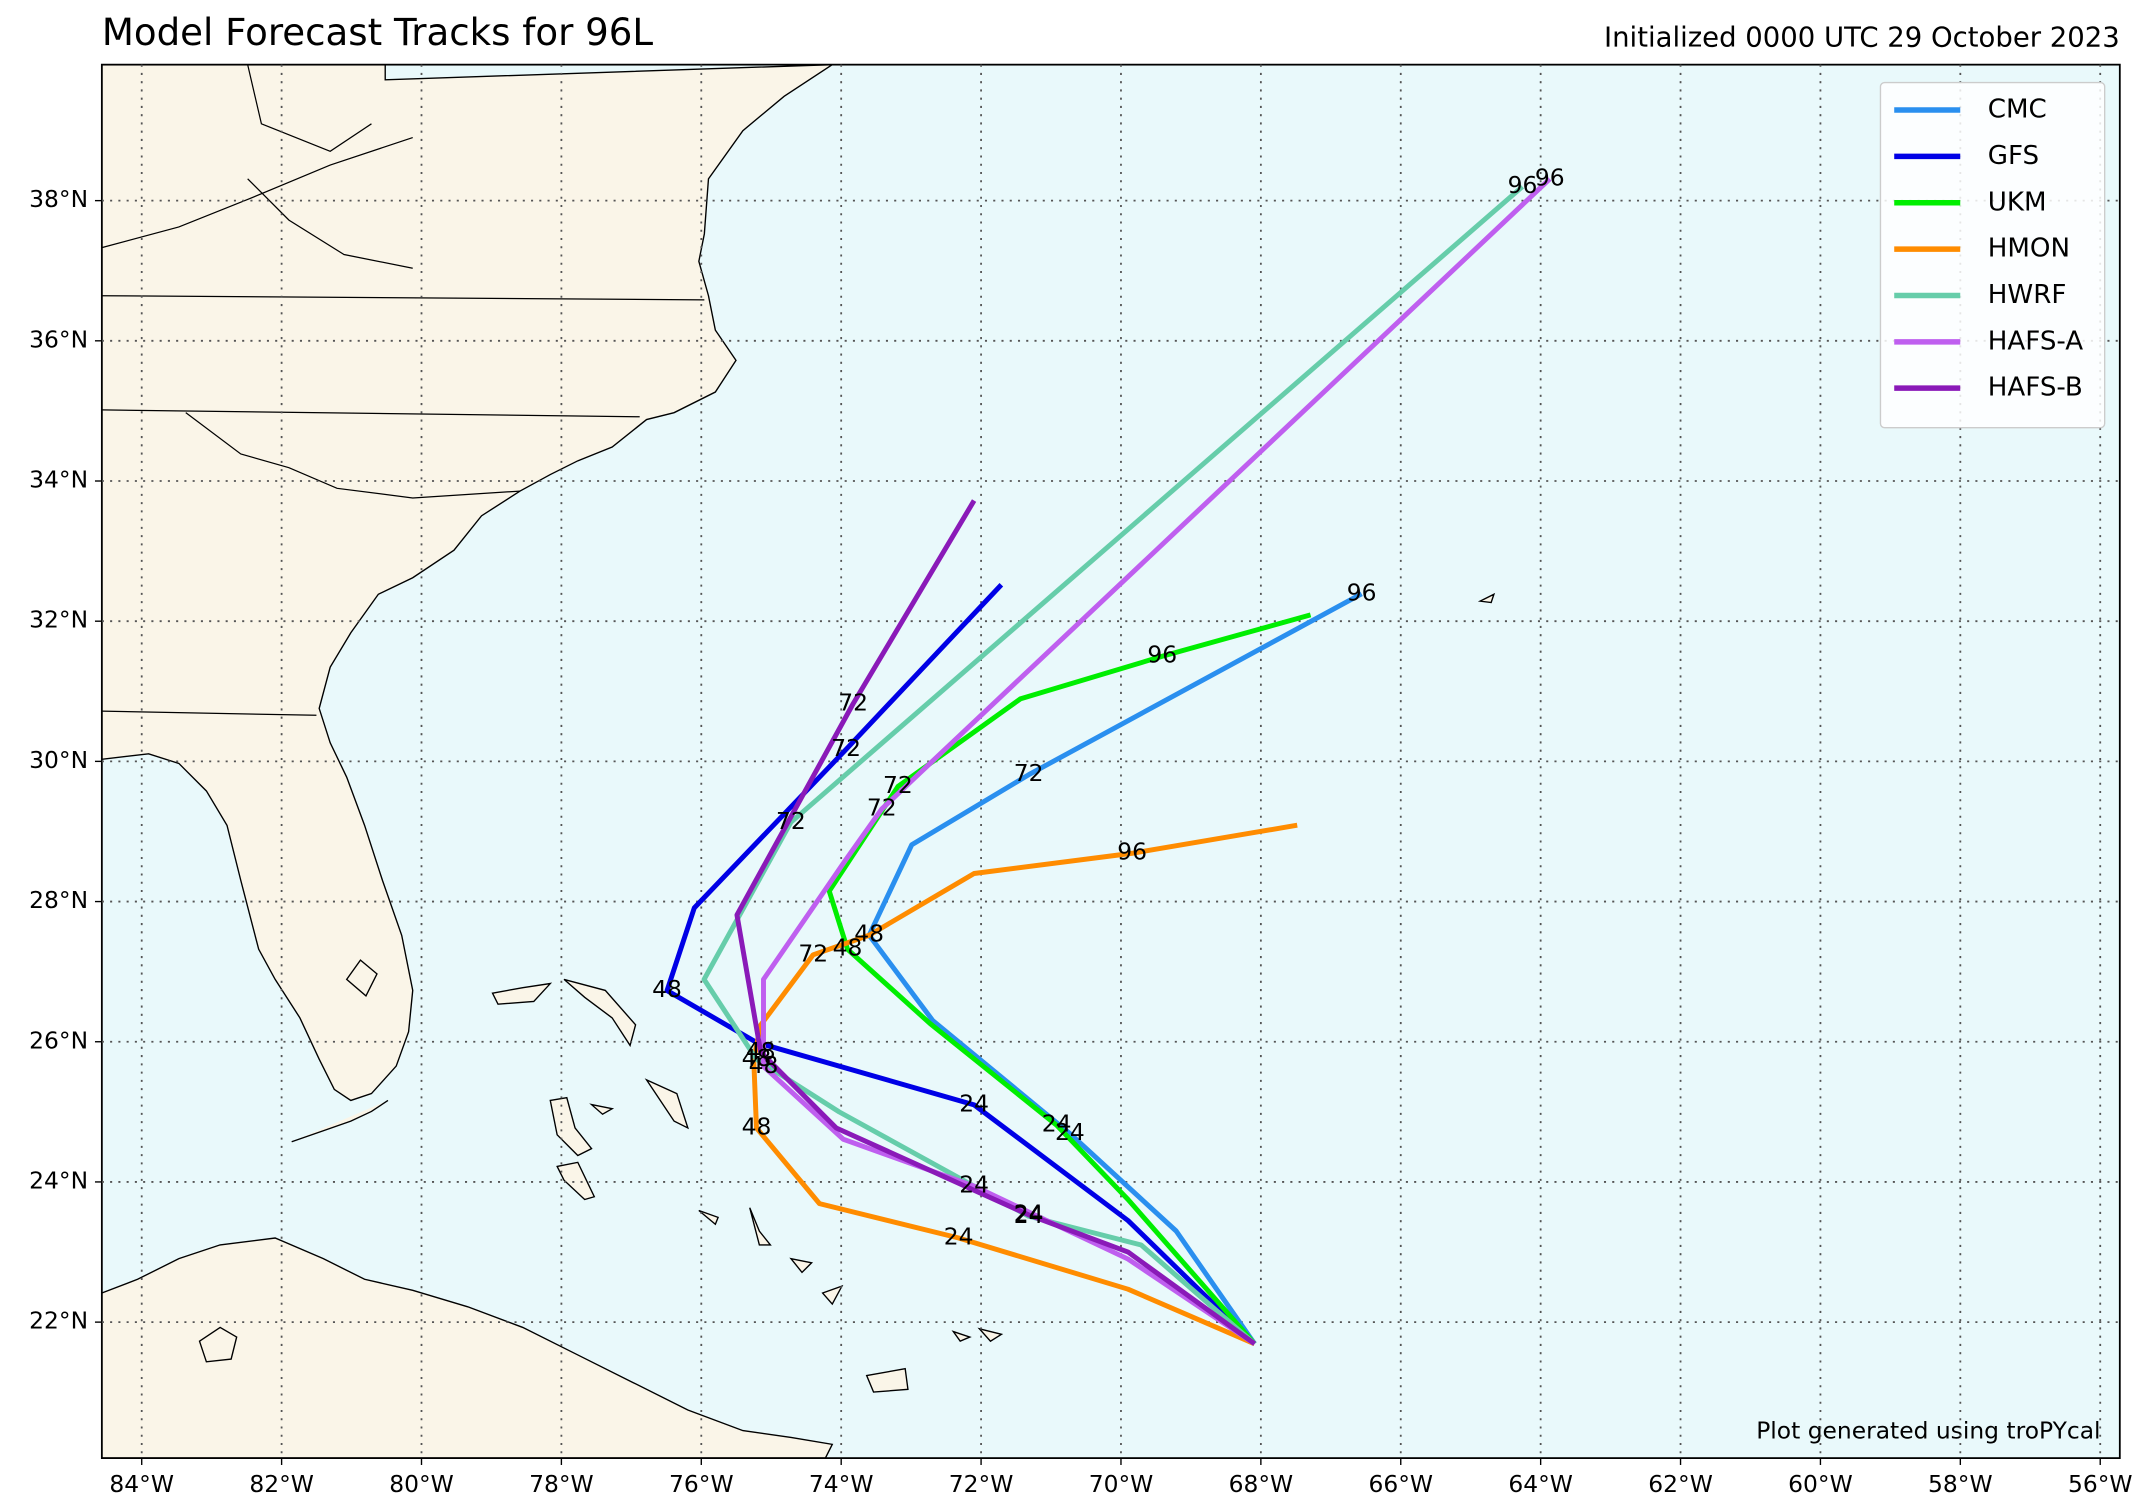 The height and width of the screenshot is (1509, 2146). Describe the element at coordinates (58, 199) in the screenshot. I see `y-tick-label: 38°N` at that location.